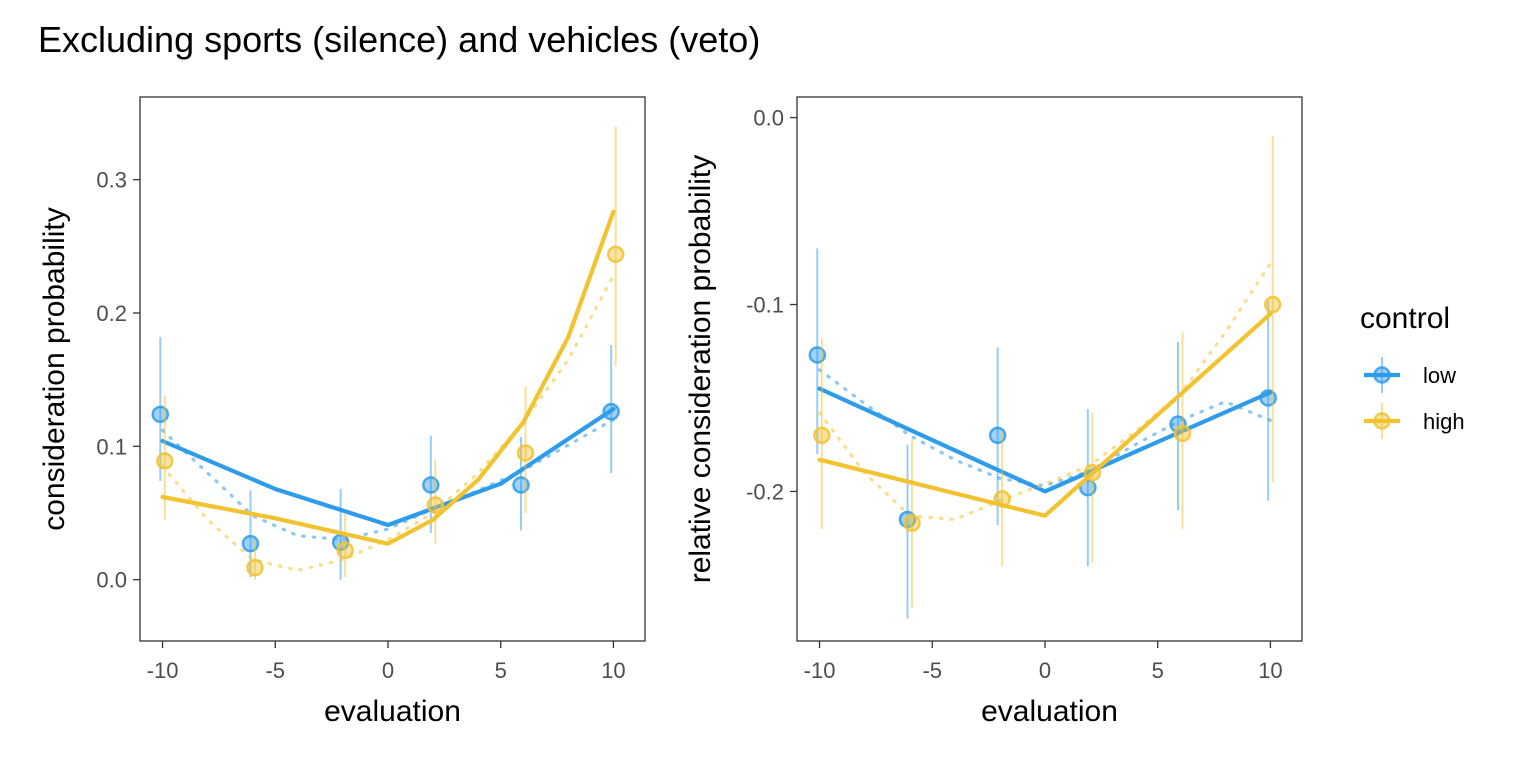  What do you see at coordinates (111, 313) in the screenshot?
I see `y-tick-label: 0.2` at bounding box center [111, 313].